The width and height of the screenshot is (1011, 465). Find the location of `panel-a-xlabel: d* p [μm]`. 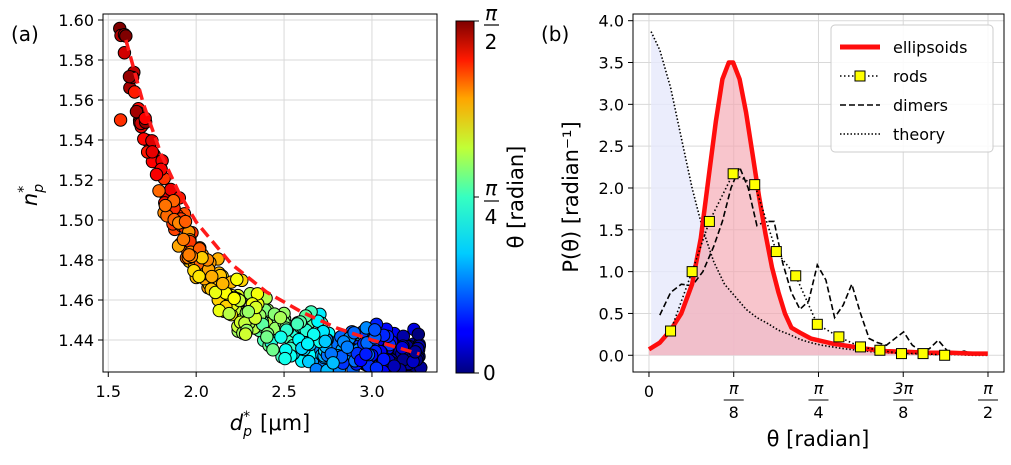

panel-a-xlabel: d* p [μm] is located at coordinates (270, 424).